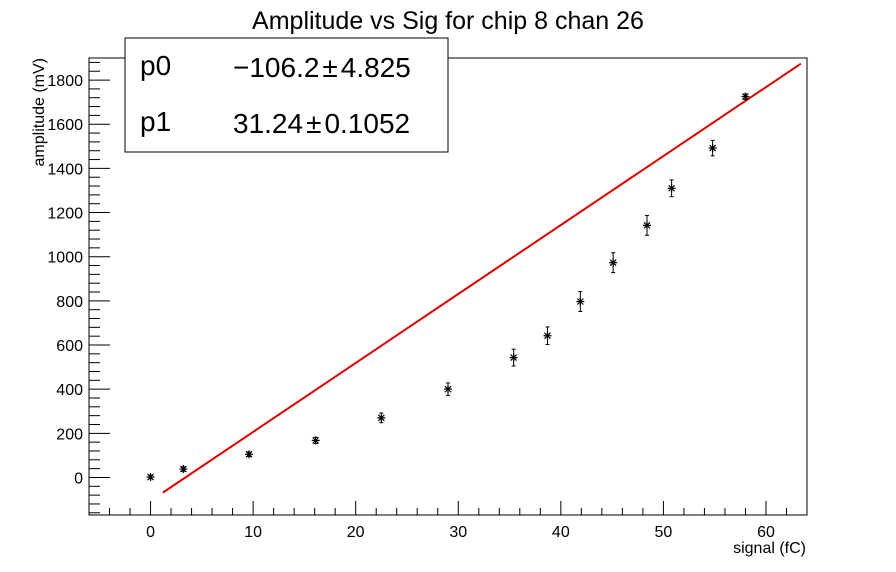 The image size is (896, 572). Describe the element at coordinates (766, 532) in the screenshot. I see `x-tick-label: 60` at that location.